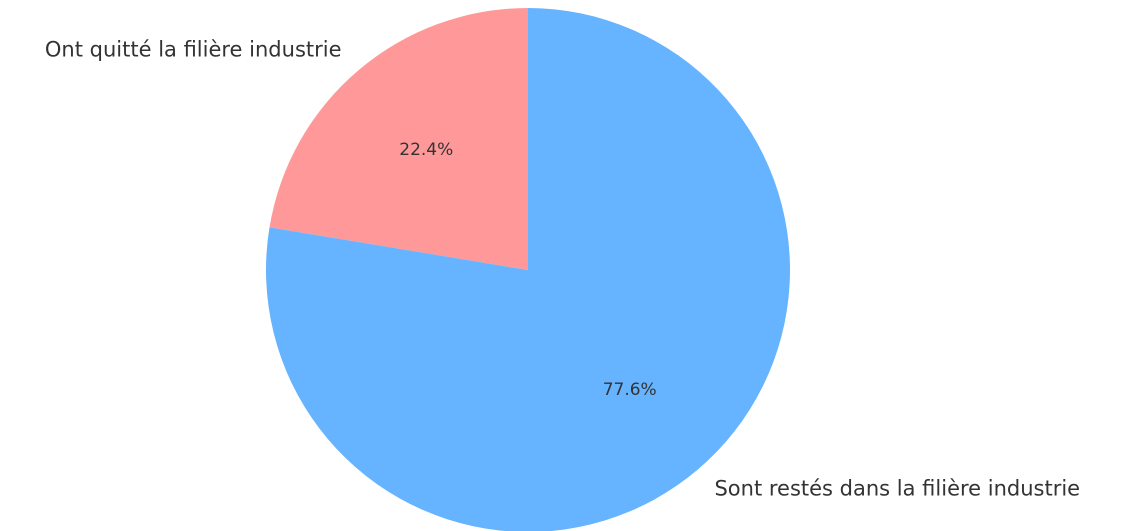  What do you see at coordinates (897, 489) in the screenshot?
I see `slice-label: Sont restés dans la filière industrie` at bounding box center [897, 489].